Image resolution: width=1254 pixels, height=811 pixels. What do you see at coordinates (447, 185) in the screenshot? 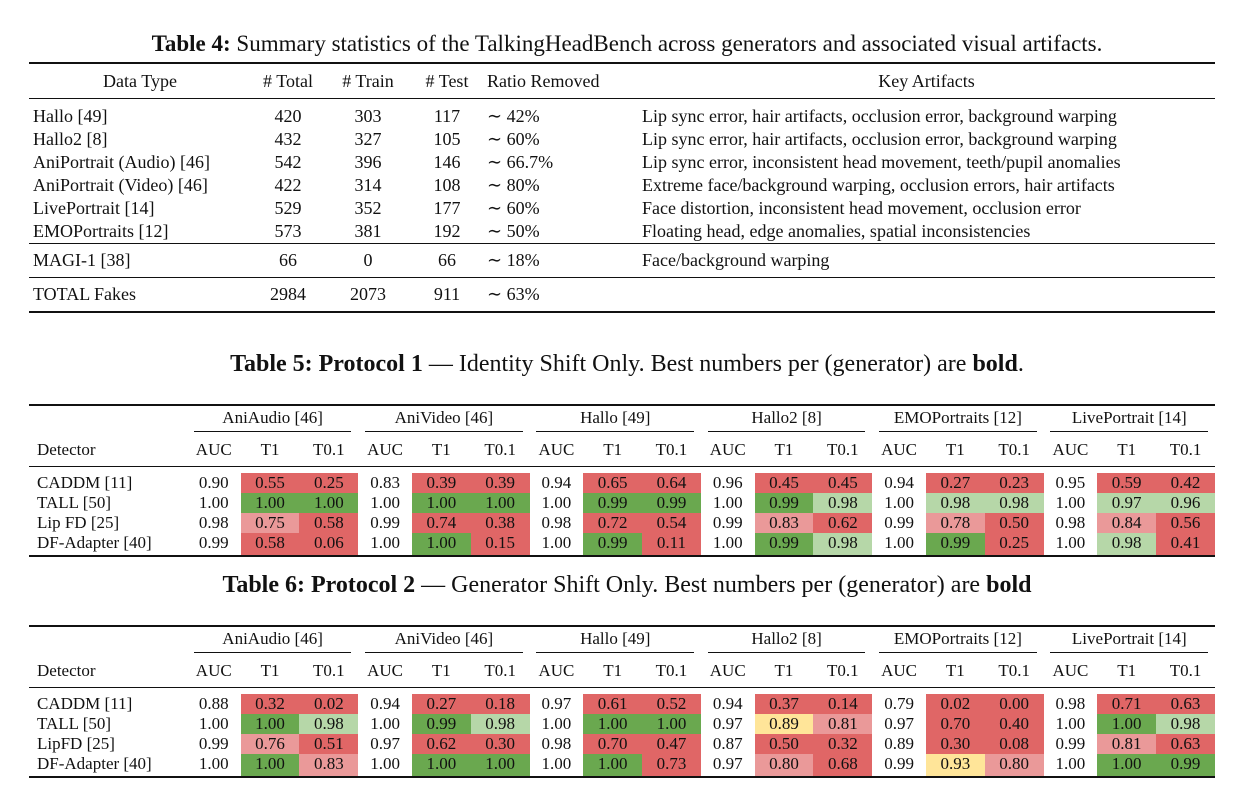
I see `table-cell: 108` at bounding box center [447, 185].